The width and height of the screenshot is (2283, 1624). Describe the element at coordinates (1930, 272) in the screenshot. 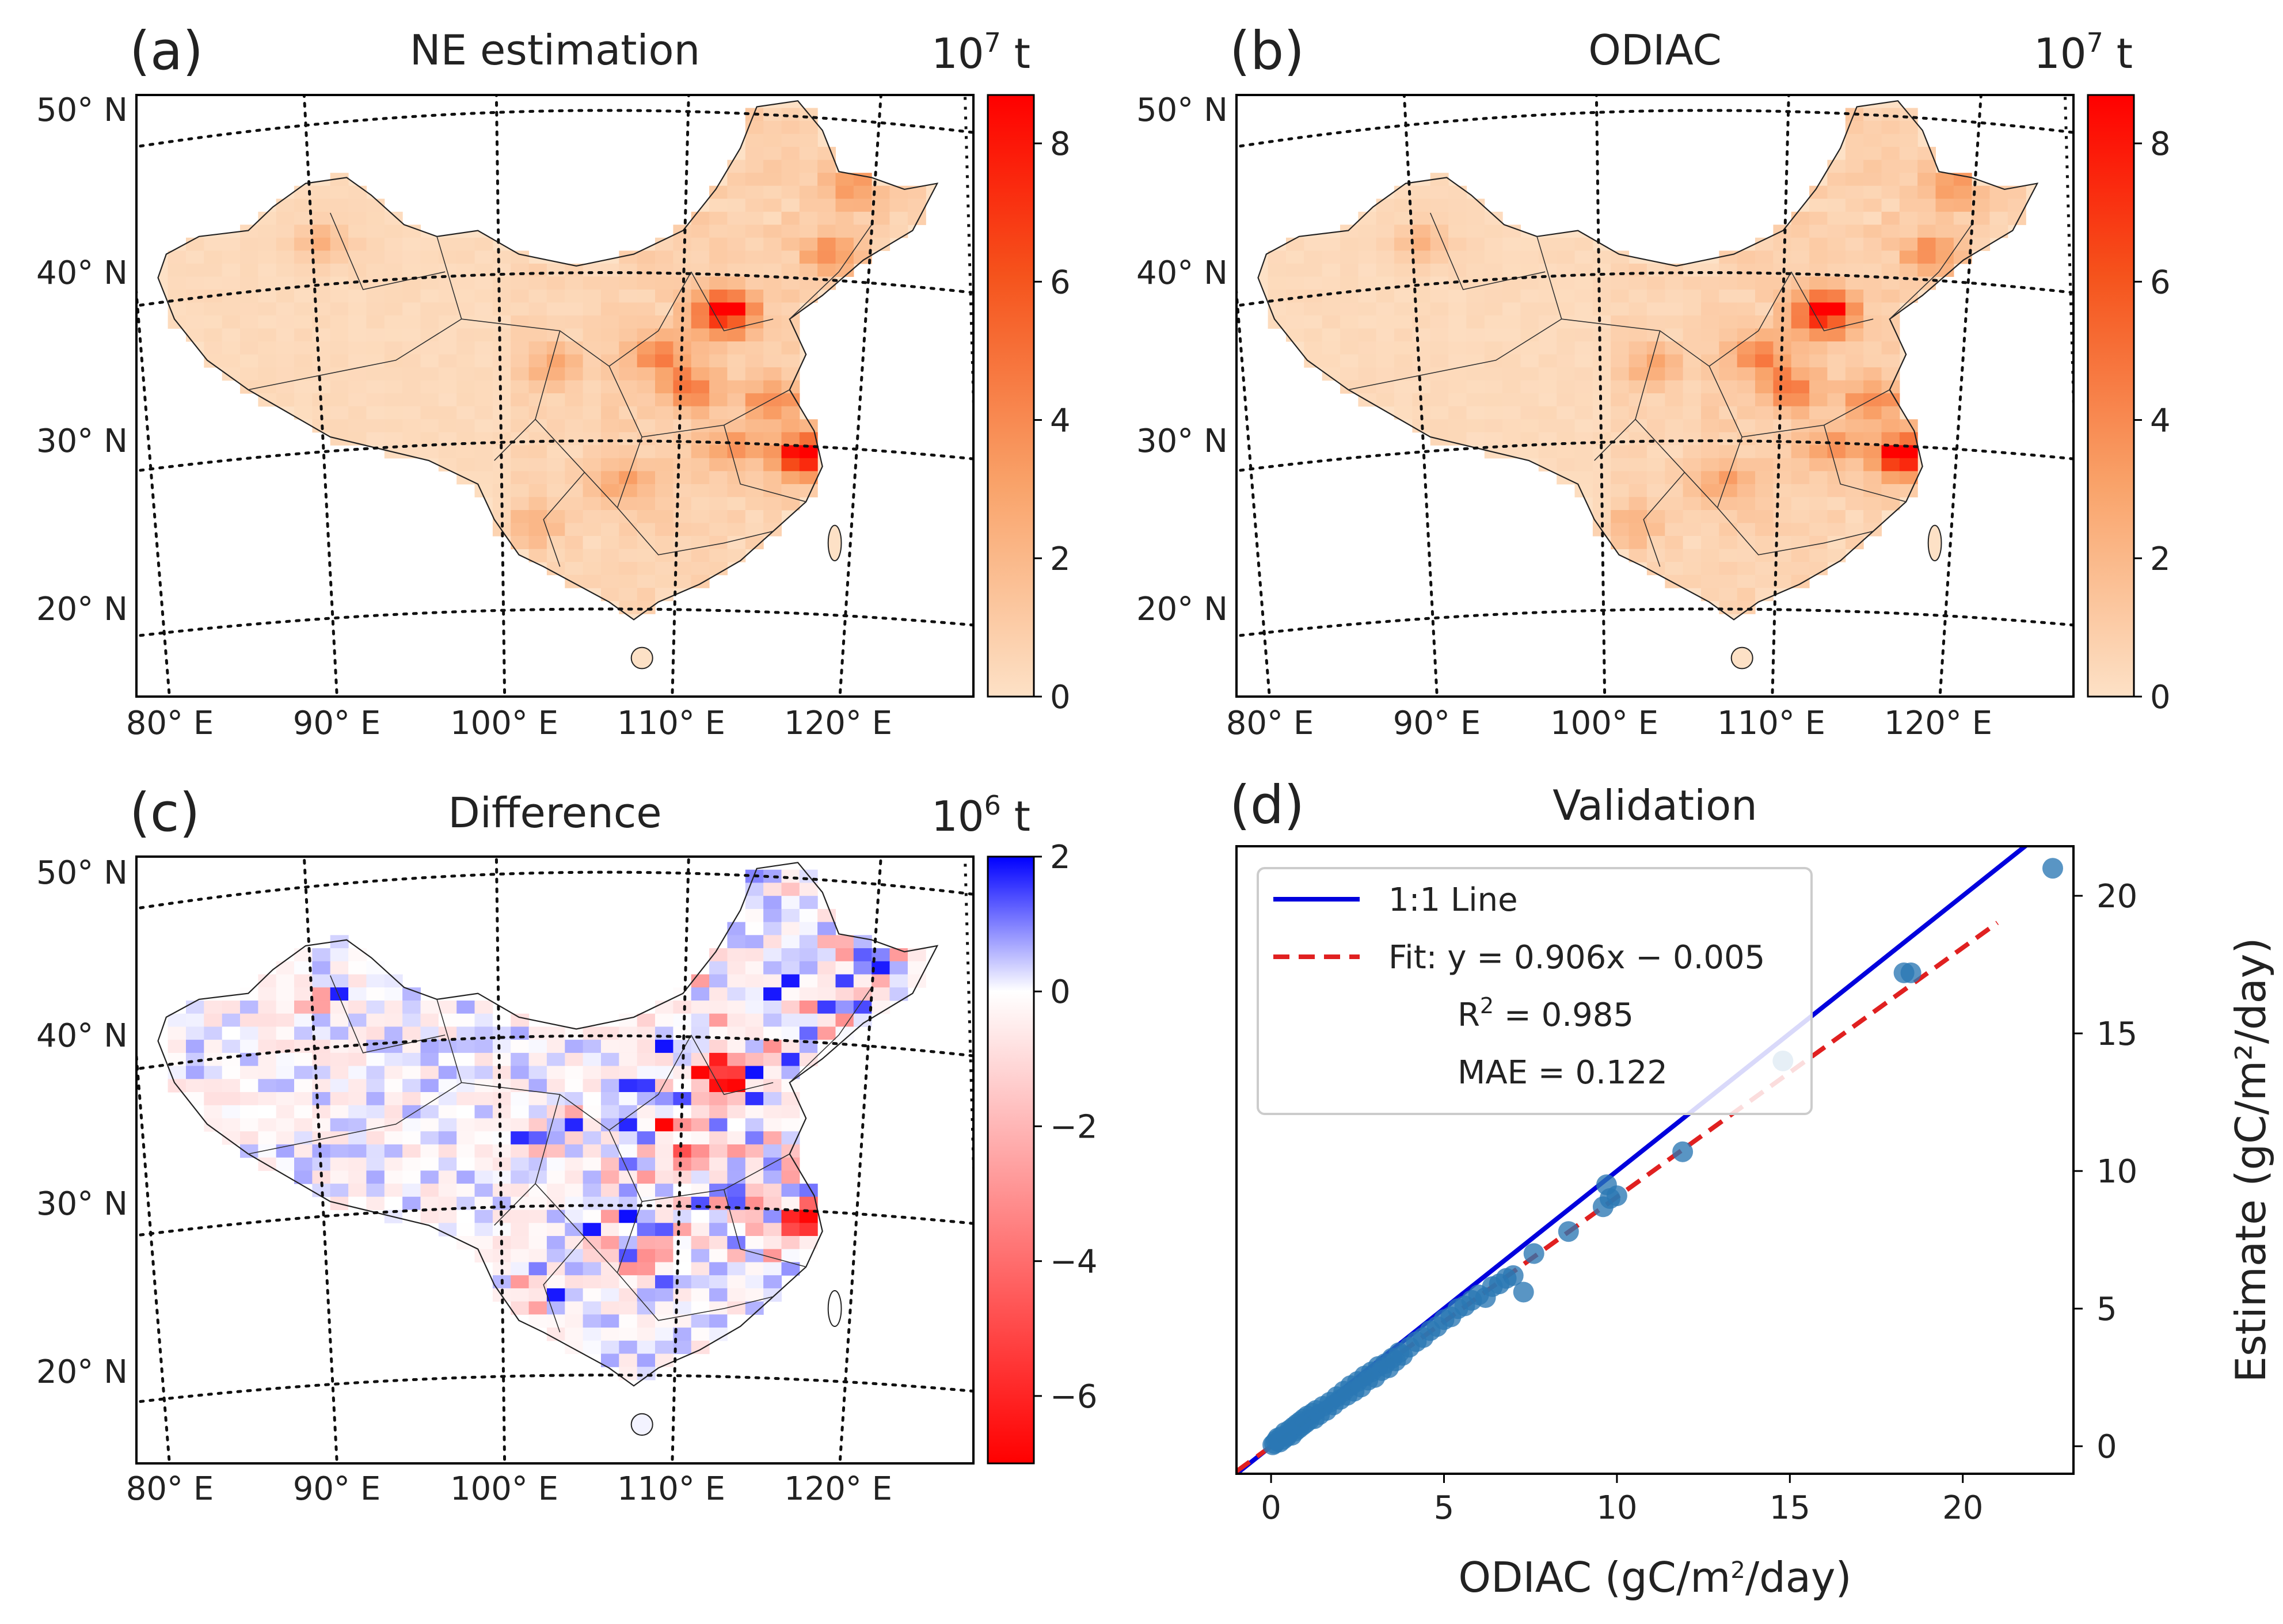

I see `province-border` at that location.